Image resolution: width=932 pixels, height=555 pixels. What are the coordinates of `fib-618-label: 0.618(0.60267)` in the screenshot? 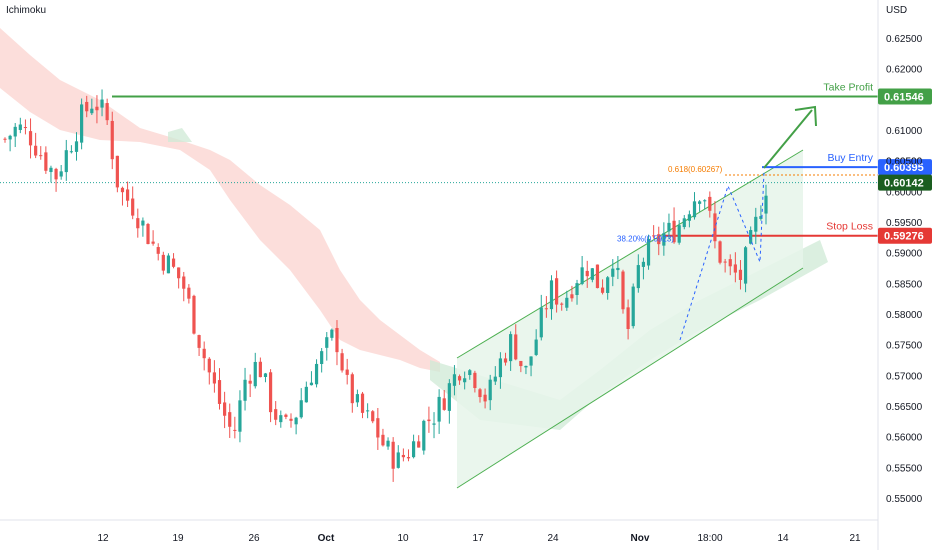 It's located at (695, 169).